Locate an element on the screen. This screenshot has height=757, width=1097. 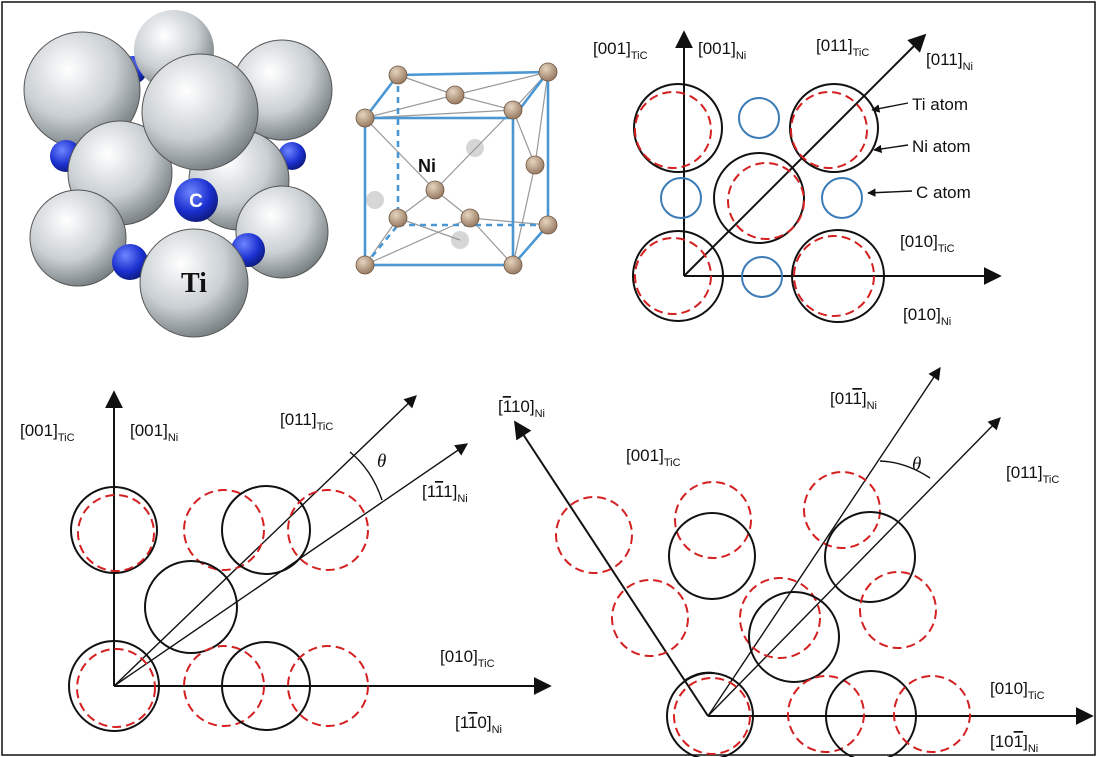
label-010-ni: [010]Ni is located at coordinates (927, 316).